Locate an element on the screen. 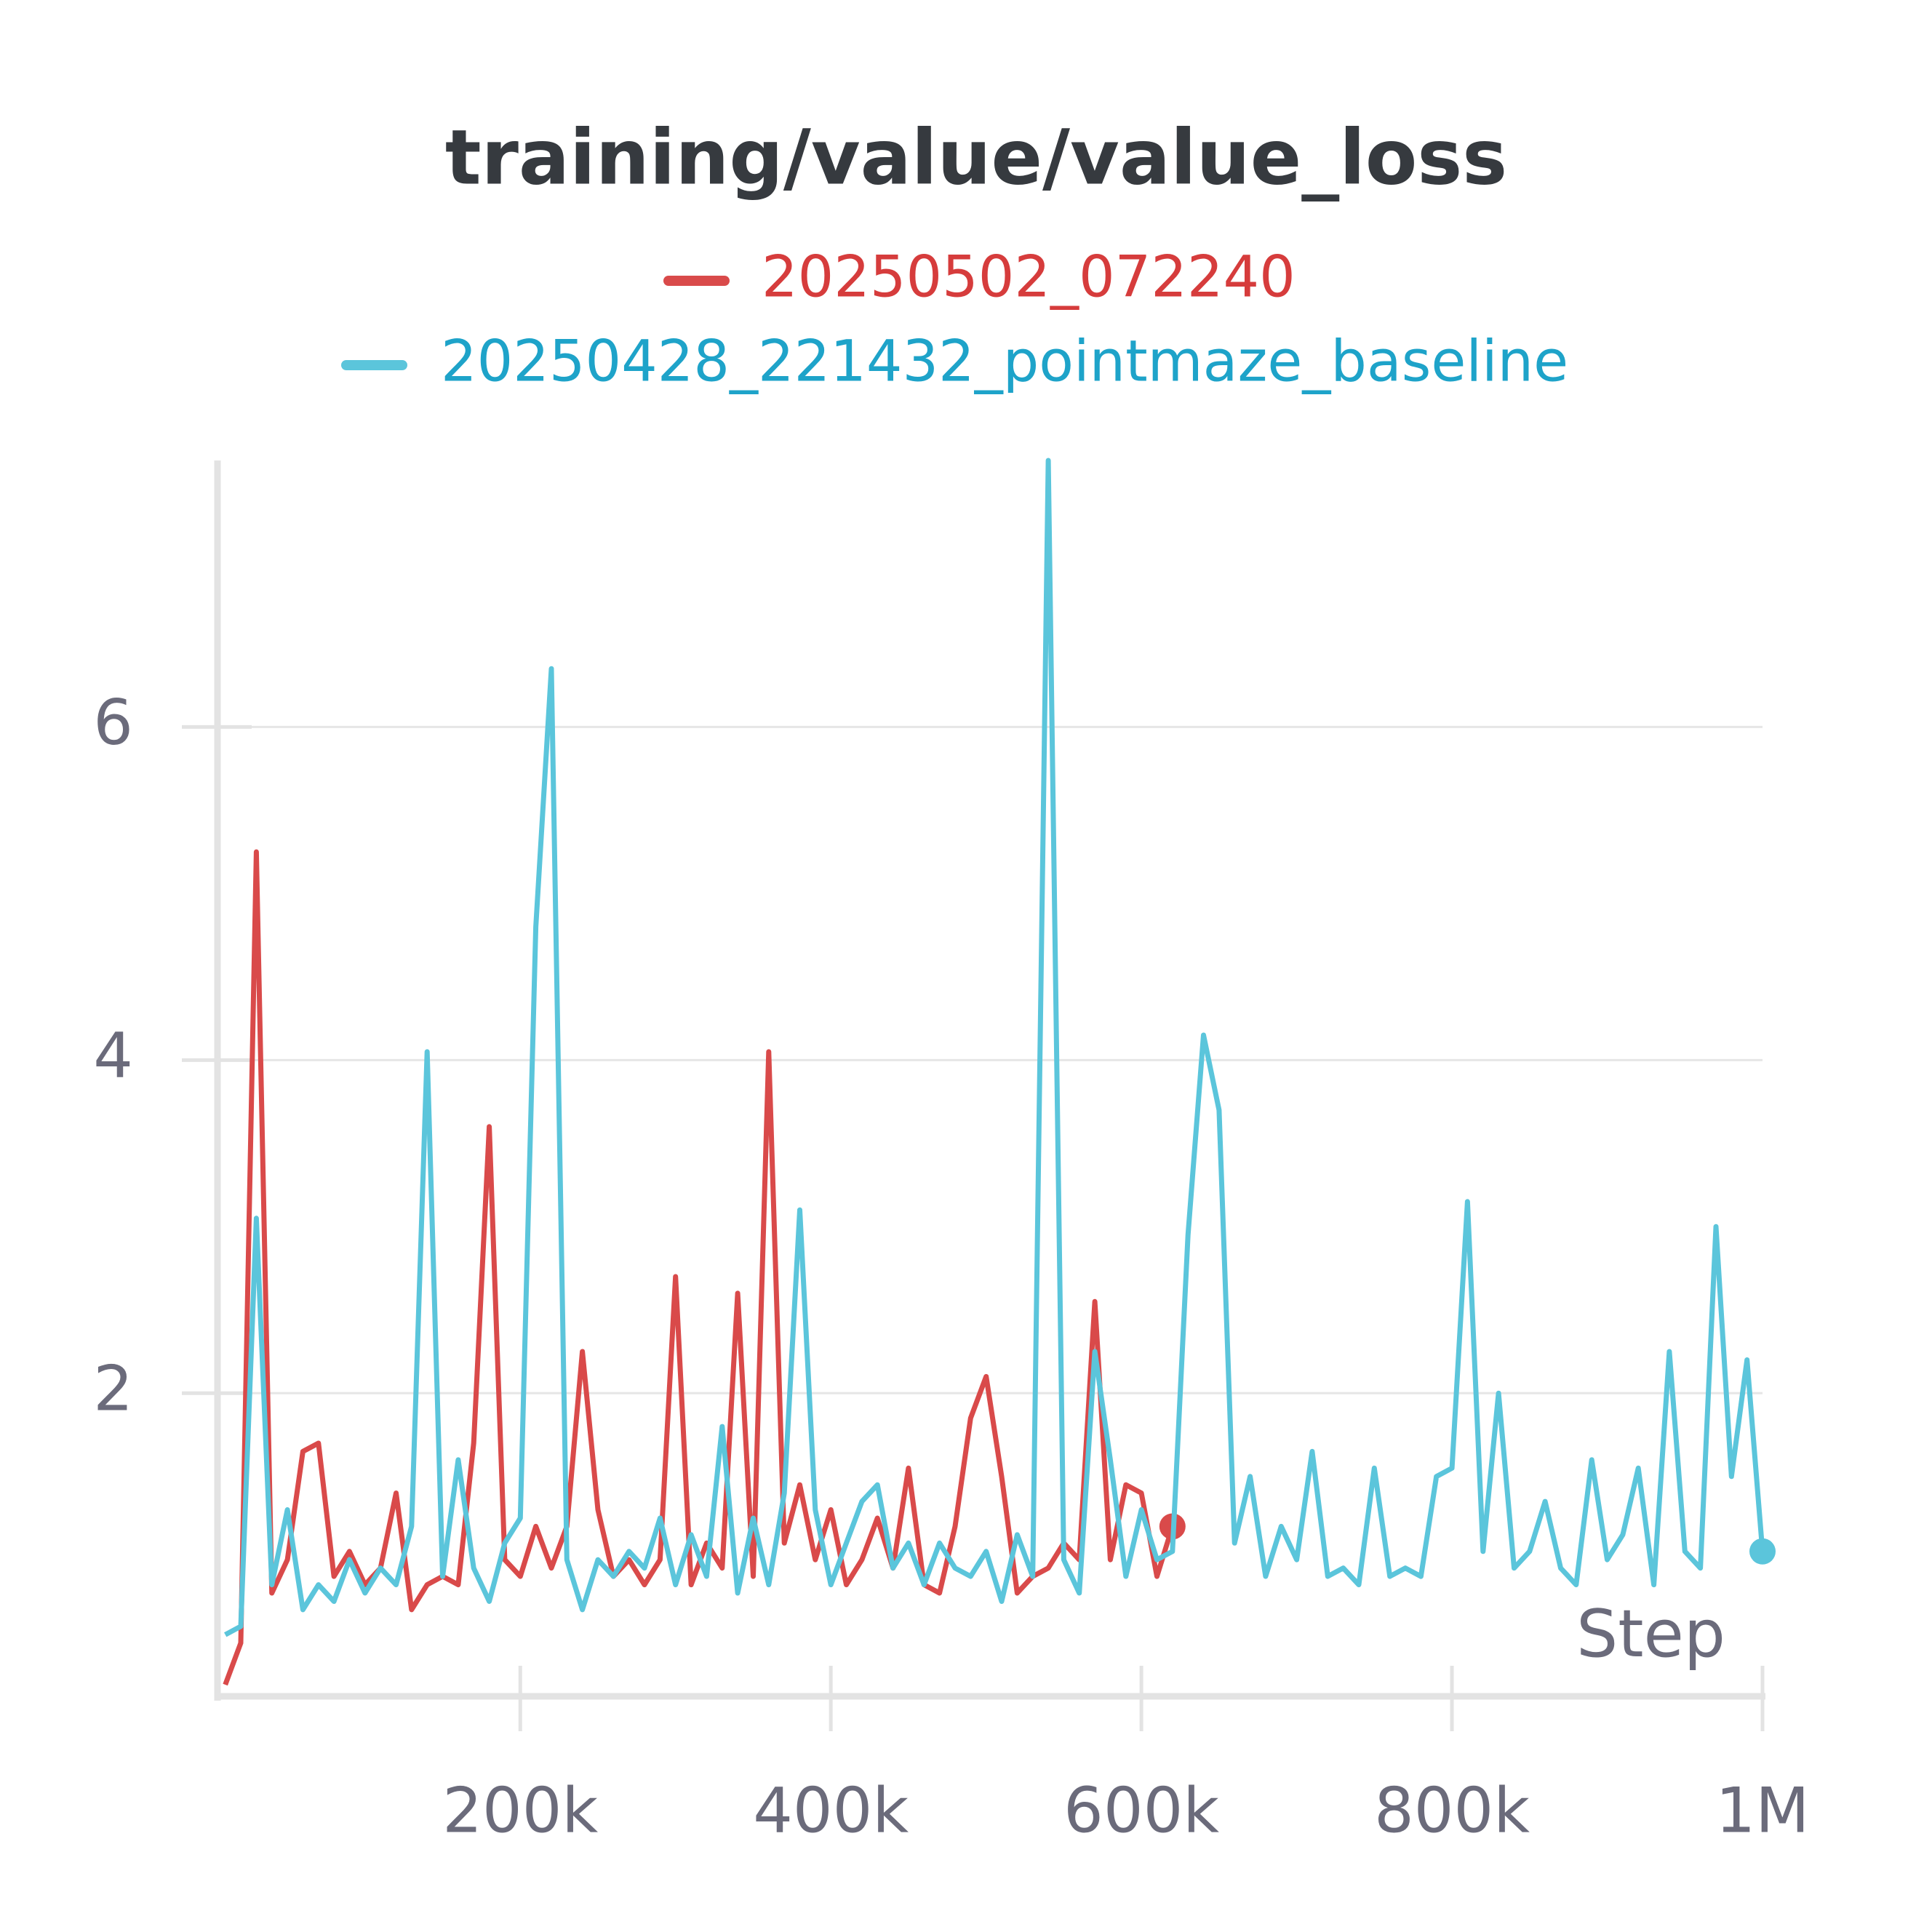 The height and width of the screenshot is (1932, 1932). legend-label: 20250428_221432_pointmaze_baseline is located at coordinates (1005, 362).